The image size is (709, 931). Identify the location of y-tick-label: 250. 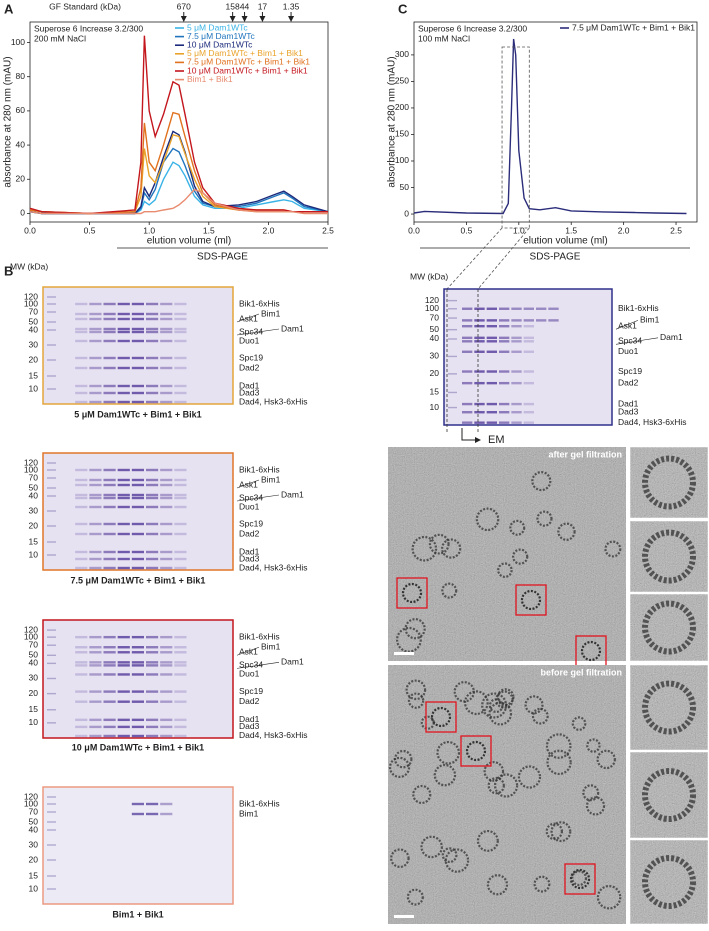
(402, 81).